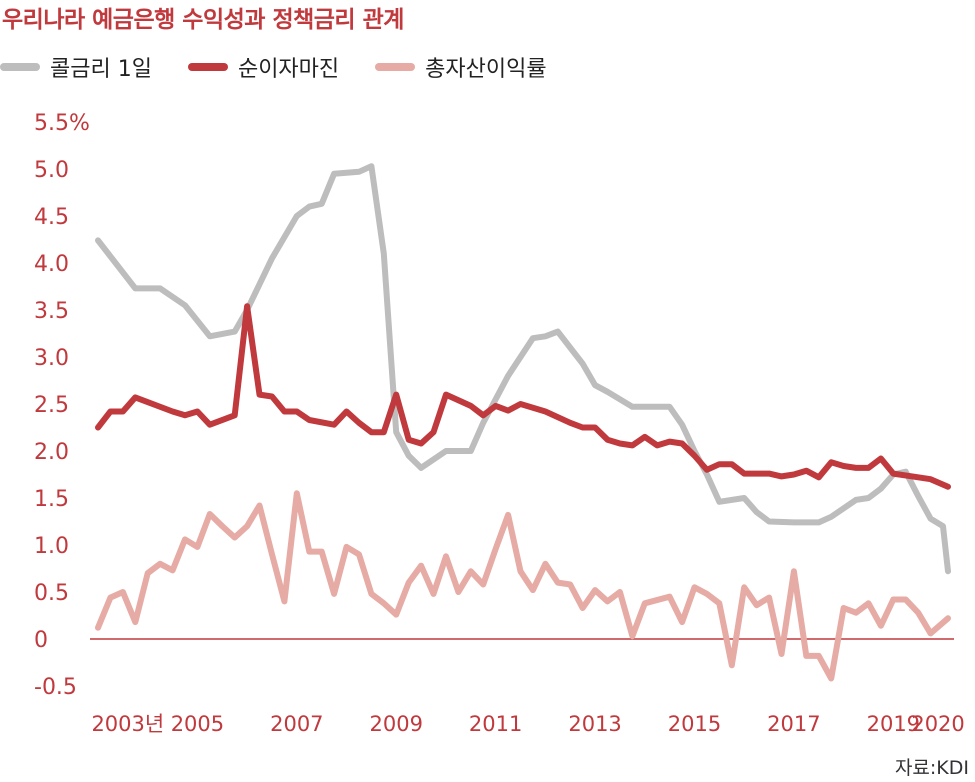 This screenshot has width=975, height=782. What do you see at coordinates (51, 499) in the screenshot?
I see `y-tick-label: 1.5` at bounding box center [51, 499].